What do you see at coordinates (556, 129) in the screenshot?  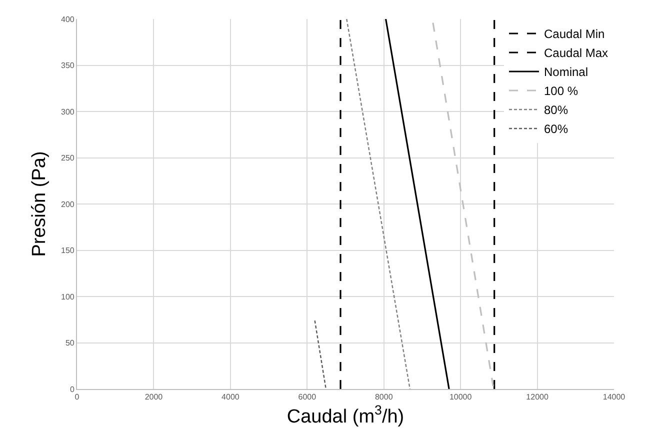 I see `legend-label: 60%` at bounding box center [556, 129].